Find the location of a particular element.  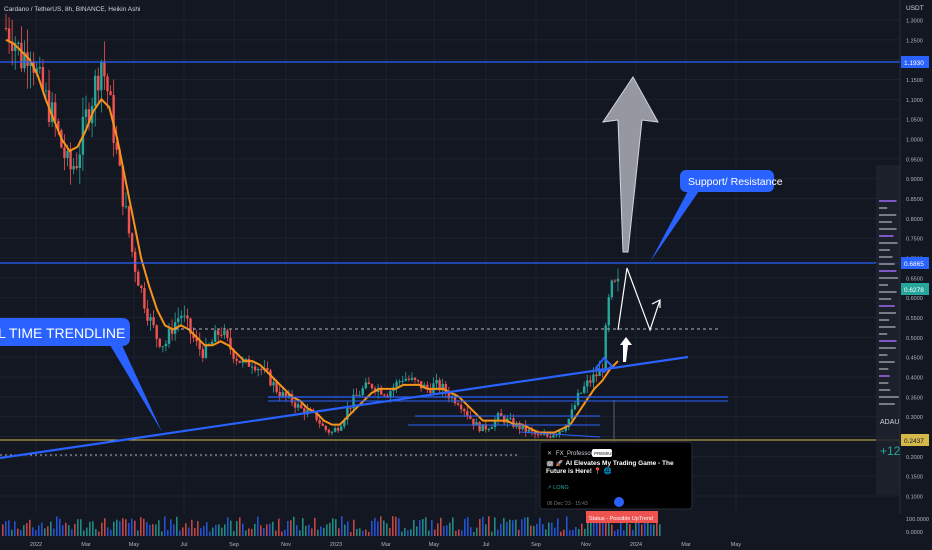

price-tick-label: 0.6000 is located at coordinates (914, 299).